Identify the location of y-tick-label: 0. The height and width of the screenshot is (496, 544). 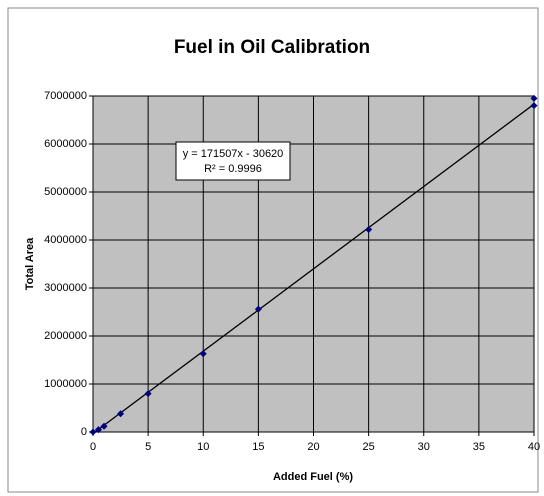
(84, 432).